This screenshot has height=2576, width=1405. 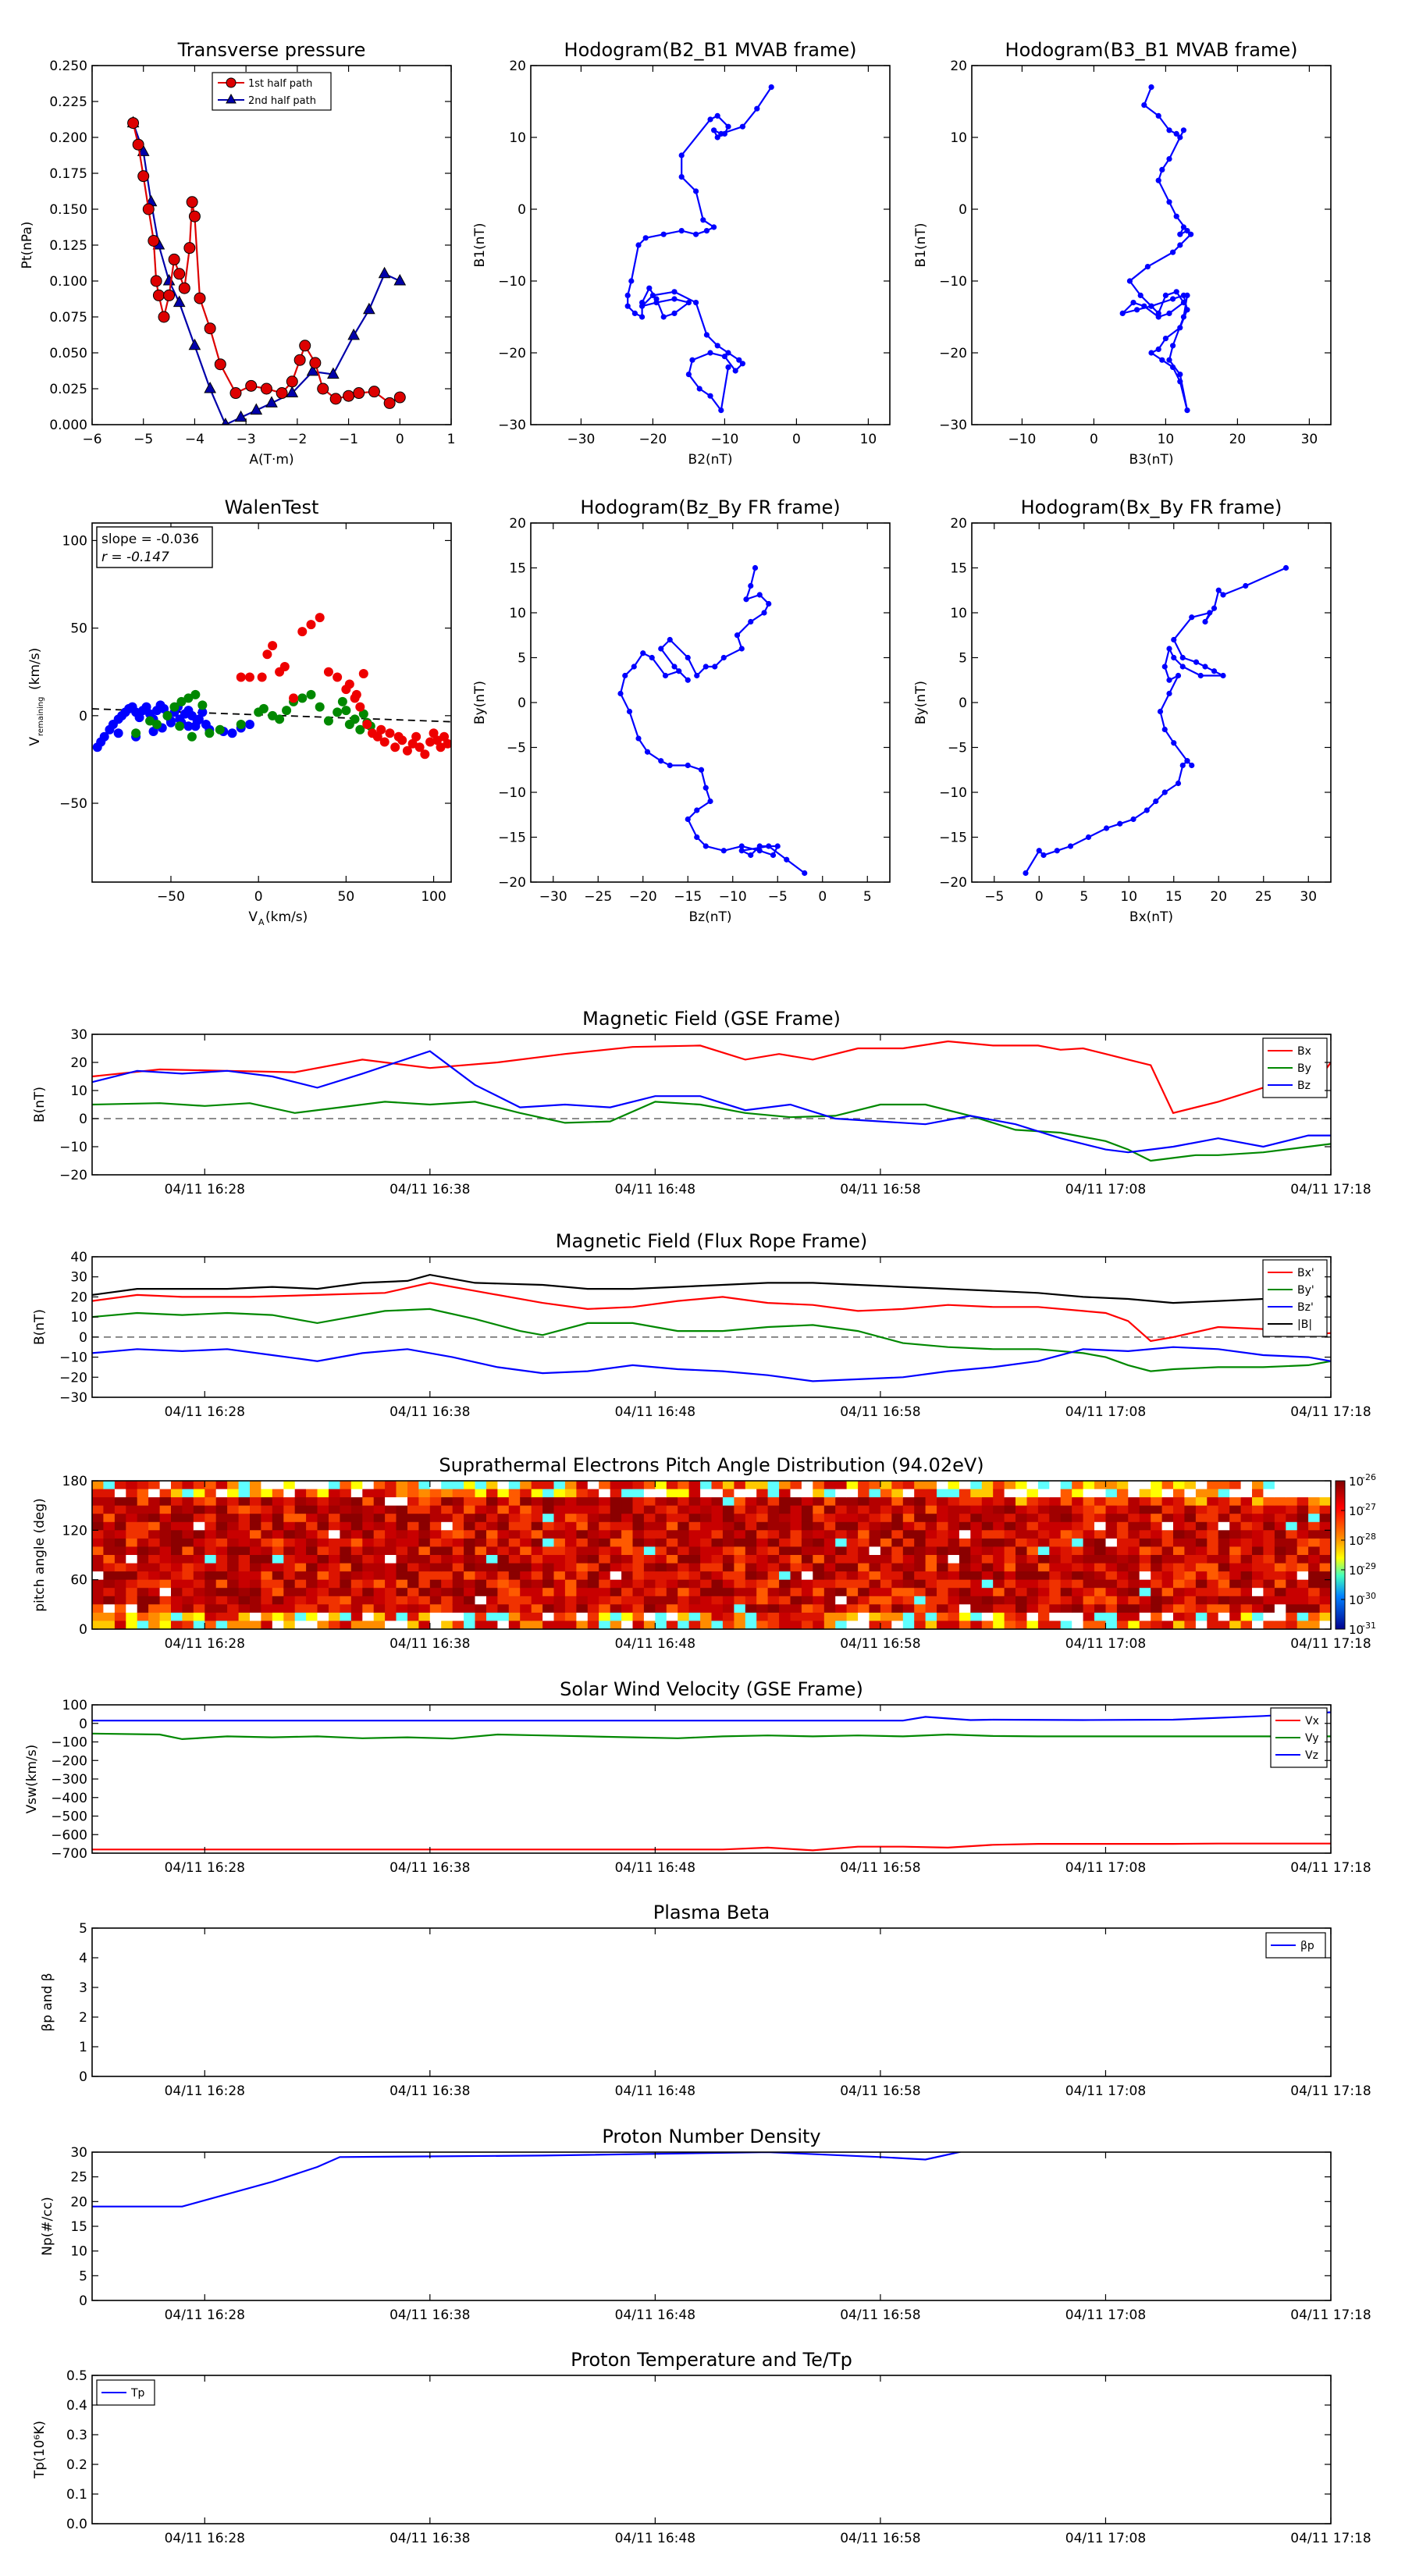 What do you see at coordinates (287, 917) in the screenshot?
I see `walen-xlabel-unit: (km/s)` at bounding box center [287, 917].